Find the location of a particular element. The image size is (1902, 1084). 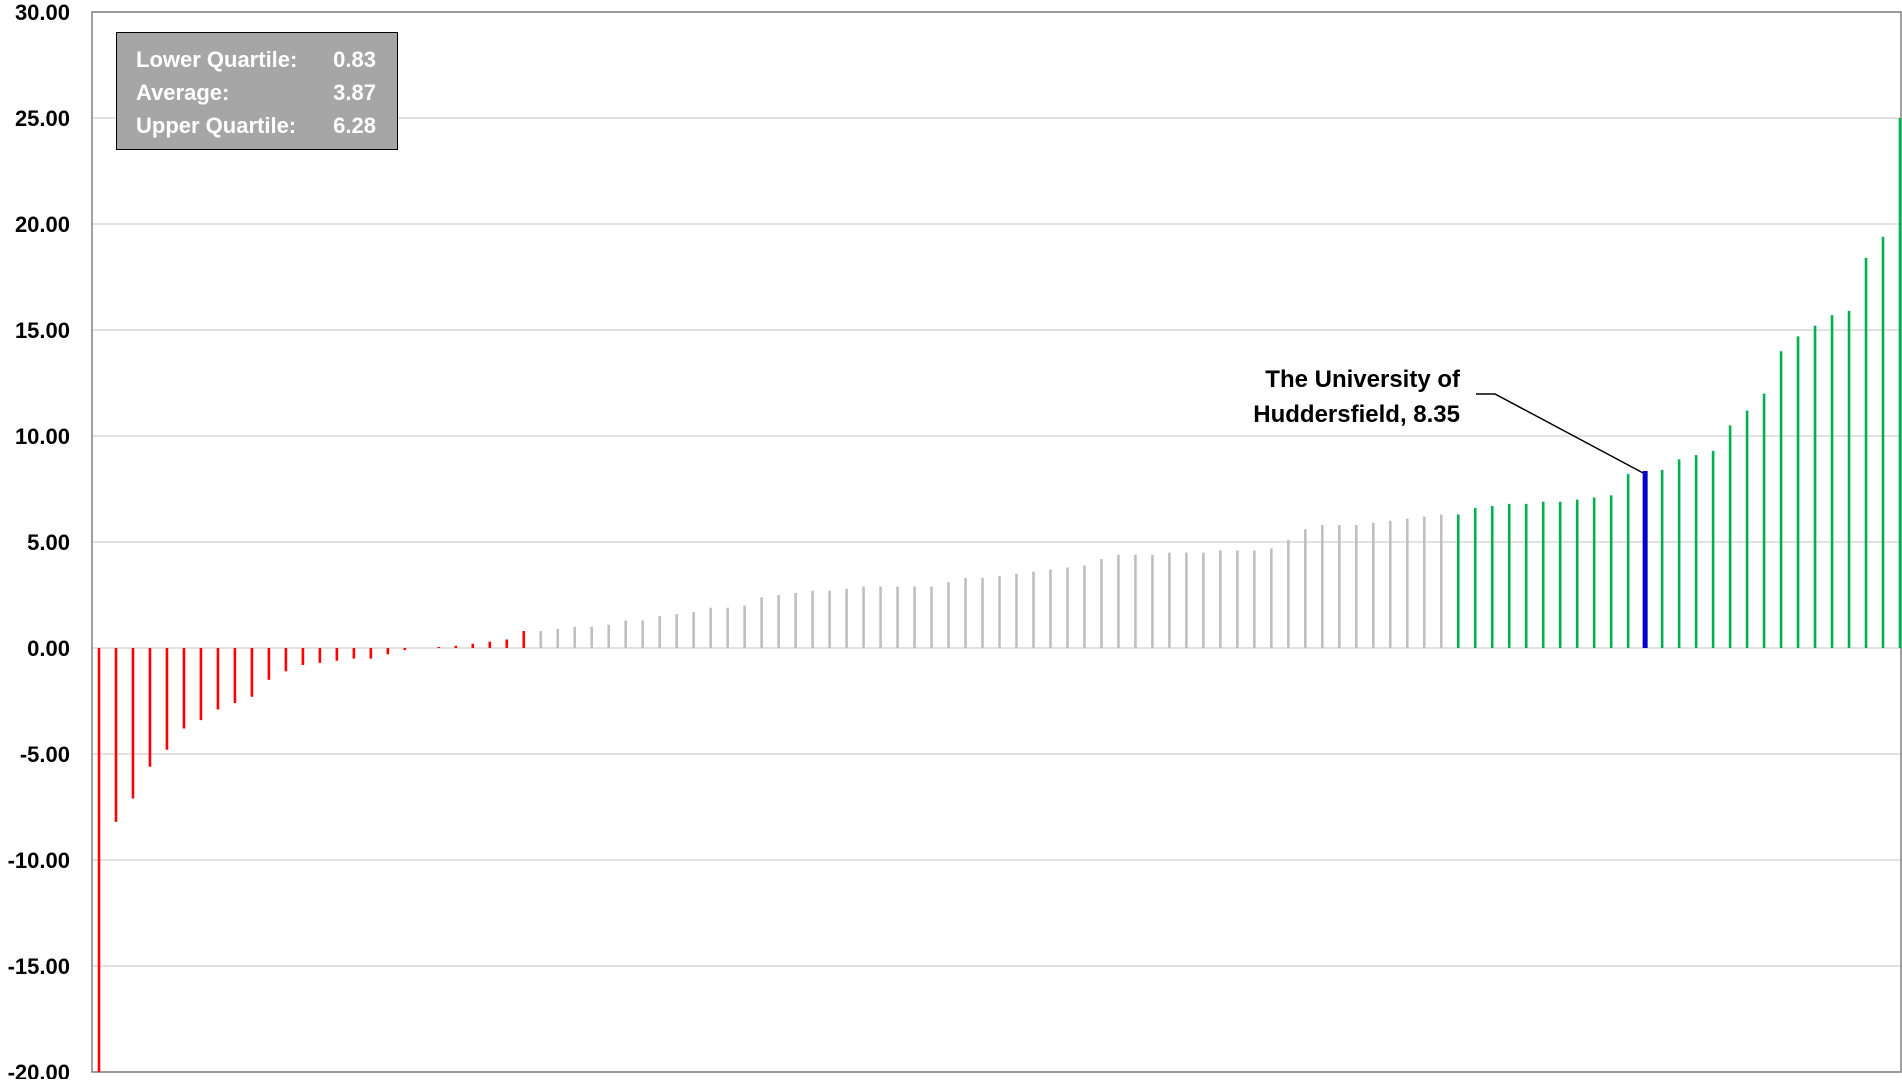

y-tick-label: 10.00 is located at coordinates (42, 436).